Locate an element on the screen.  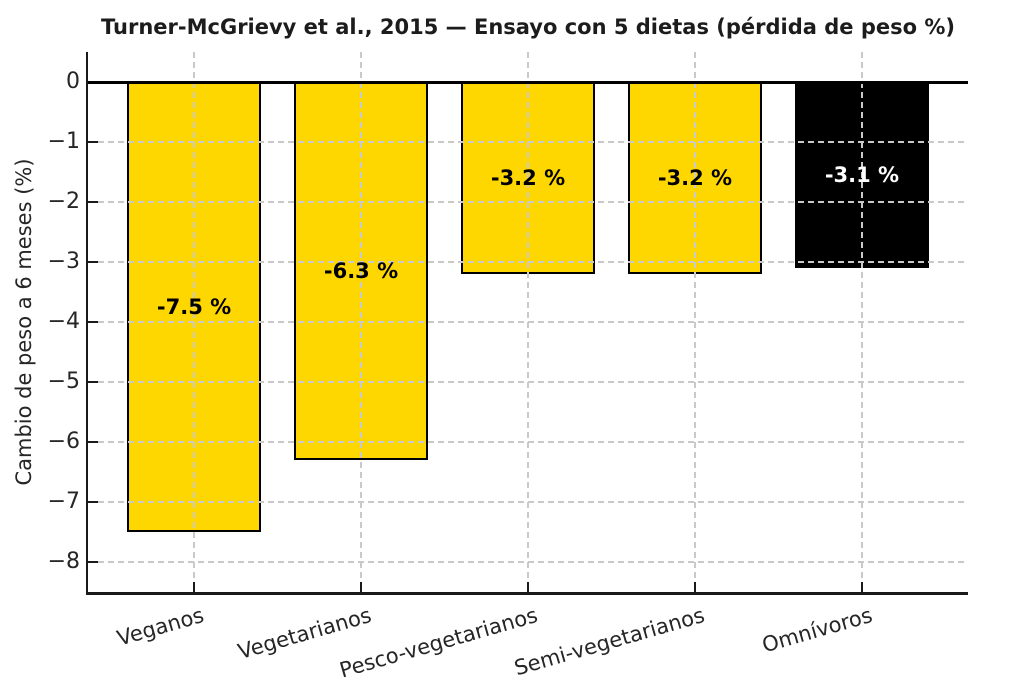
x-tick-omnivoros is located at coordinates (861, 587).